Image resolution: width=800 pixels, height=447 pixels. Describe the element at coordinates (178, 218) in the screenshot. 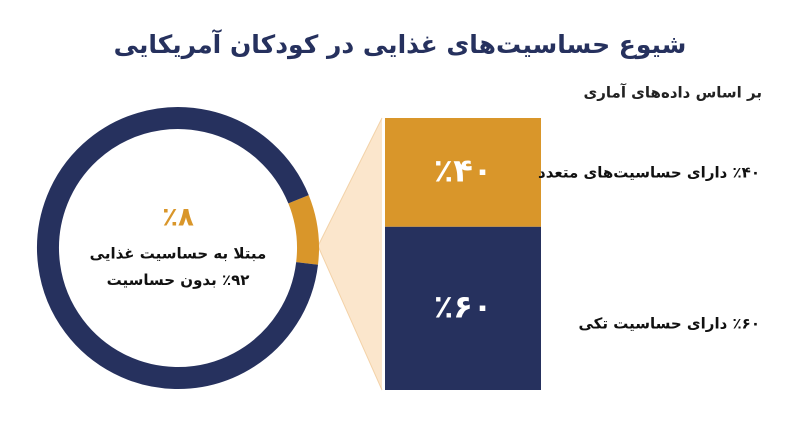

I see `value-label: ٪۸` at that location.